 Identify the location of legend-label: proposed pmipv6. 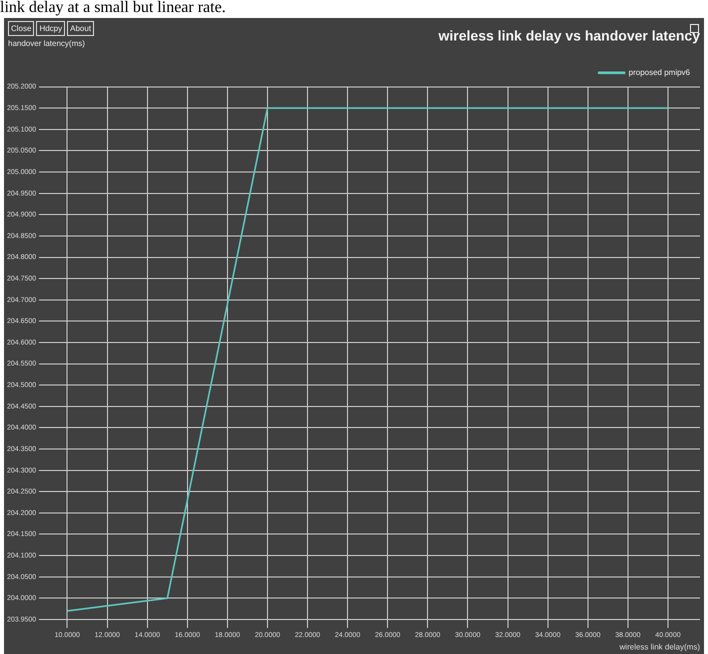
(659, 73).